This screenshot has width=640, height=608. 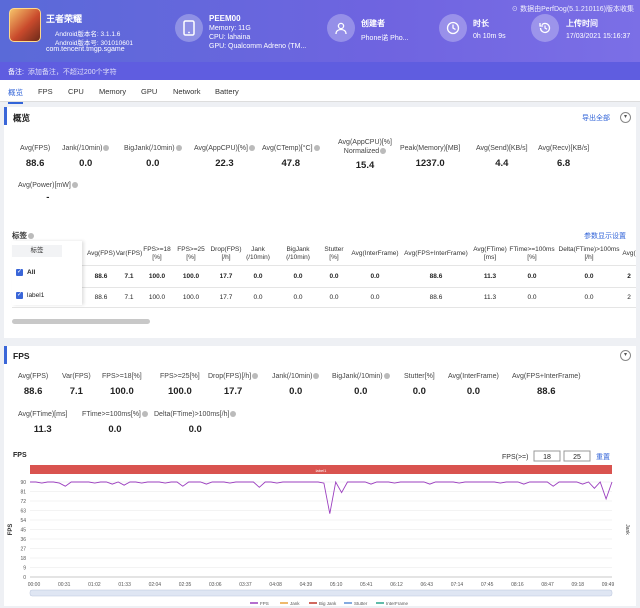 I want to click on upload-value: 17/03/2021 15:16:37, so click(x=598, y=36).